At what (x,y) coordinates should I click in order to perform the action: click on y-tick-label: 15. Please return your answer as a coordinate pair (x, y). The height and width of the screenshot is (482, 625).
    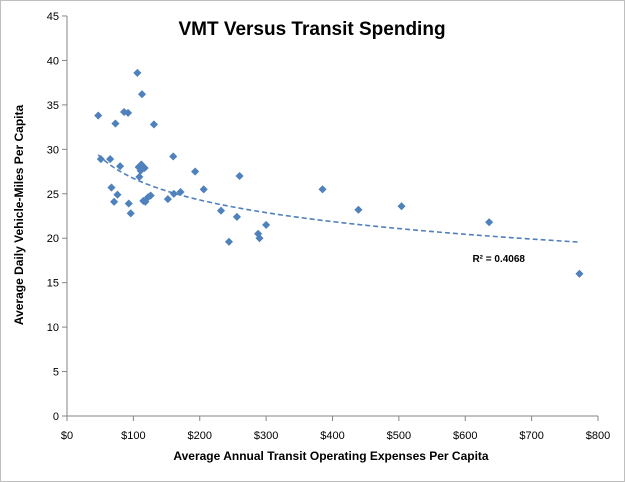
    Looking at the image, I should click on (53, 284).